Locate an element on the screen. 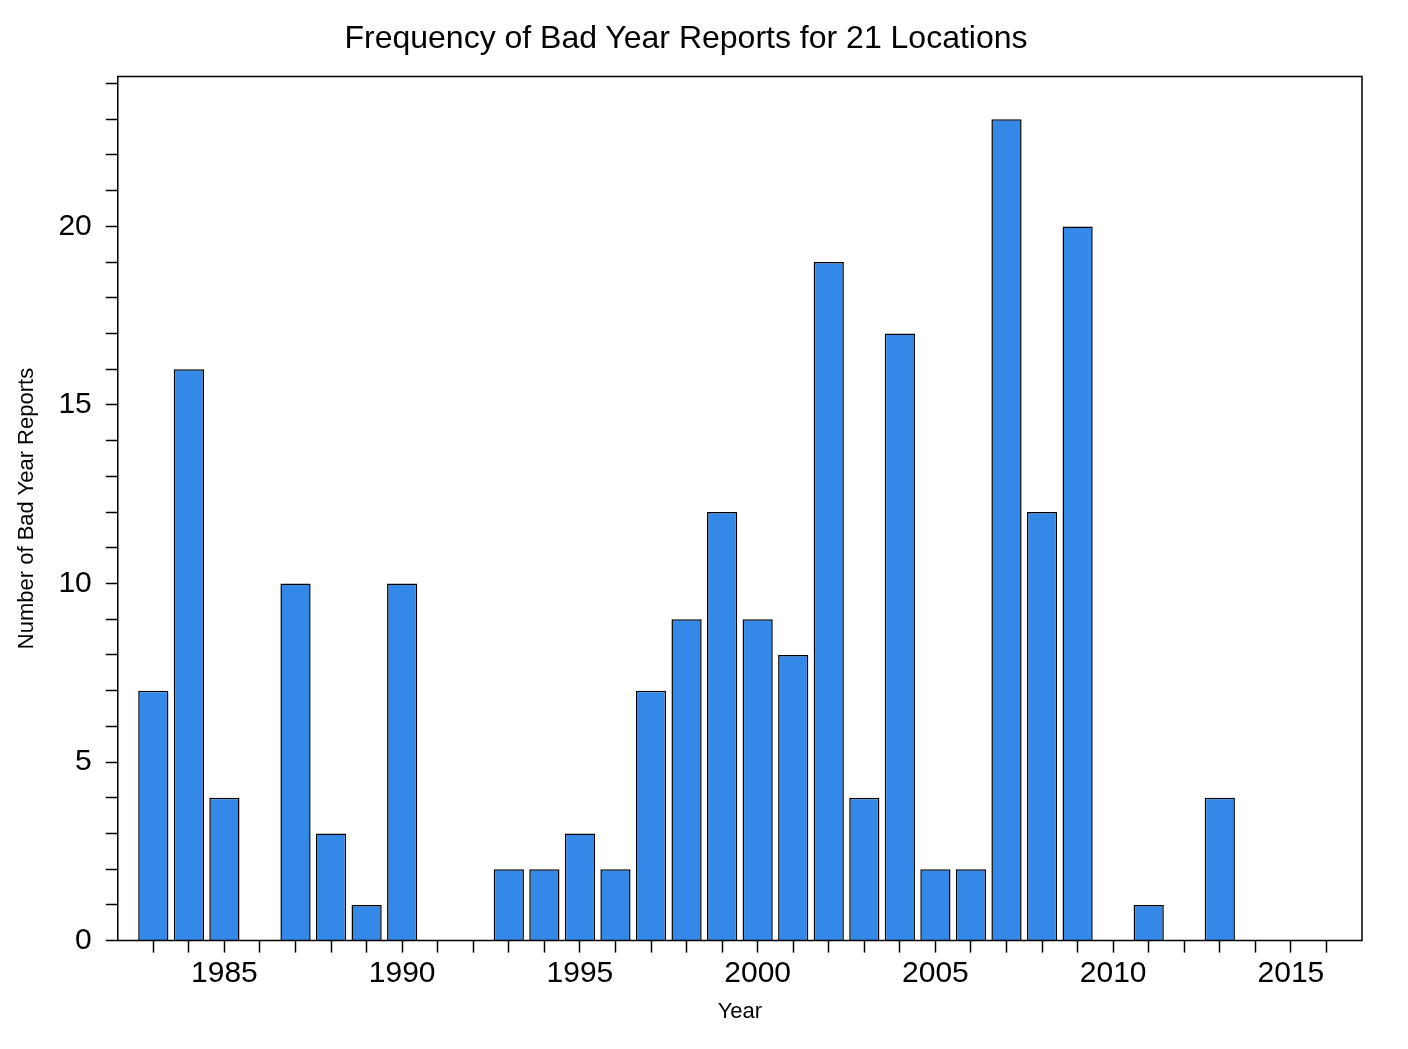 The height and width of the screenshot is (1049, 1408). x-axis-title: Year is located at coordinates (740, 1010).